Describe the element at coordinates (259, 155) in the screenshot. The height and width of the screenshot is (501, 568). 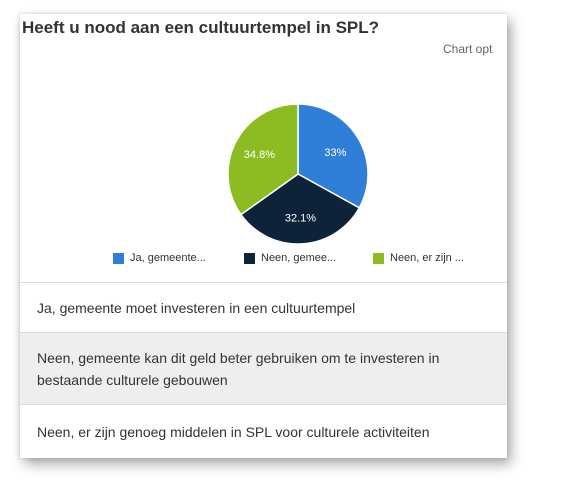
I see `pie-label-neen-genoeg: 34.8%` at that location.